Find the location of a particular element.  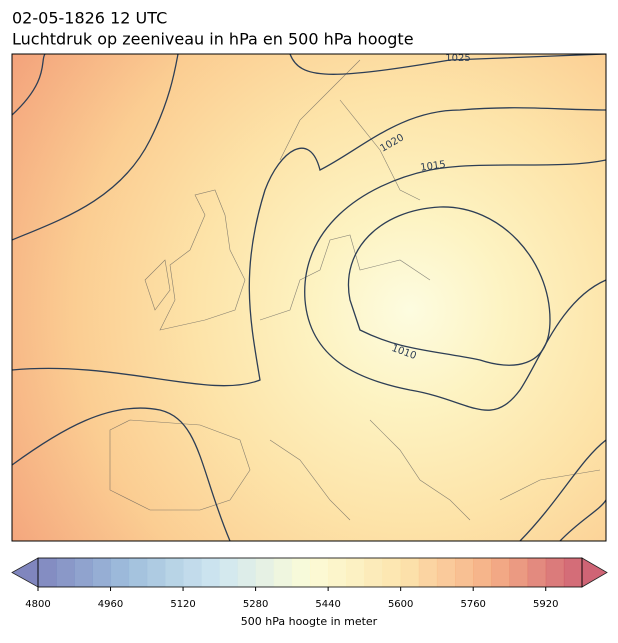

colorbar-tick-label: 4800 is located at coordinates (37, 604).